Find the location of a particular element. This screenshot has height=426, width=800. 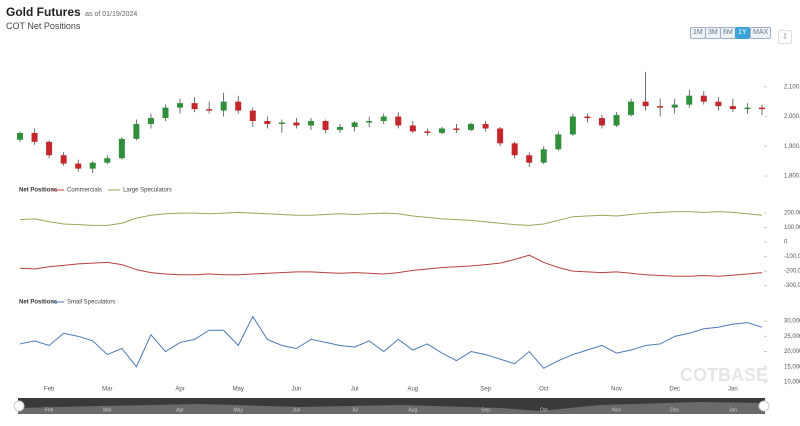

navigator-label: Oct is located at coordinates (544, 410).